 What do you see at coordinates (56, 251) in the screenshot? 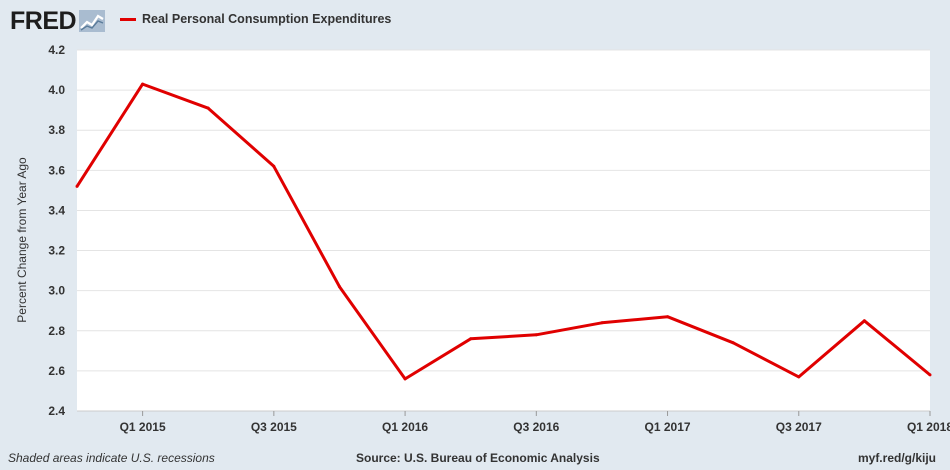
I see `y-tick-label: 3.2` at bounding box center [56, 251].